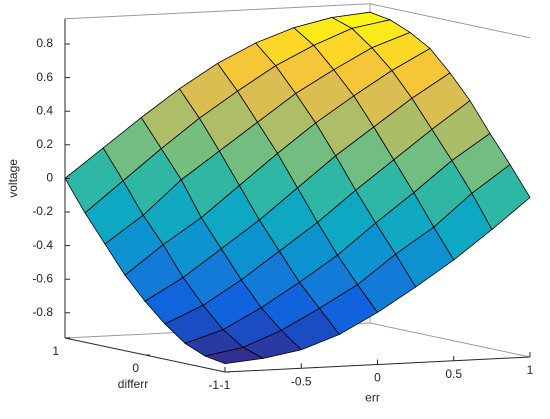 This screenshot has height=419, width=550. I want to click on y-tick-label: -1, so click(213, 385).